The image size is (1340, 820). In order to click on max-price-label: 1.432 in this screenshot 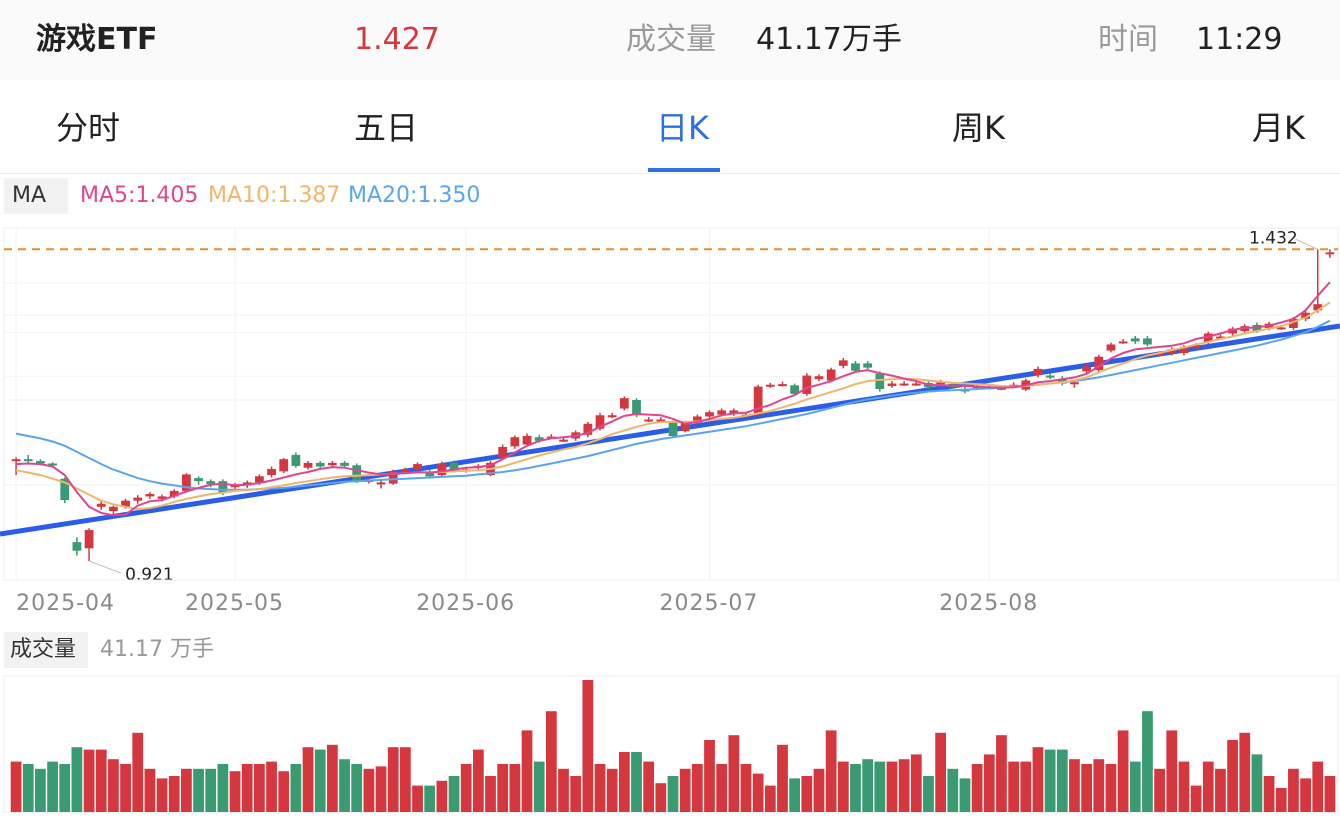, I will do `click(1273, 238)`.